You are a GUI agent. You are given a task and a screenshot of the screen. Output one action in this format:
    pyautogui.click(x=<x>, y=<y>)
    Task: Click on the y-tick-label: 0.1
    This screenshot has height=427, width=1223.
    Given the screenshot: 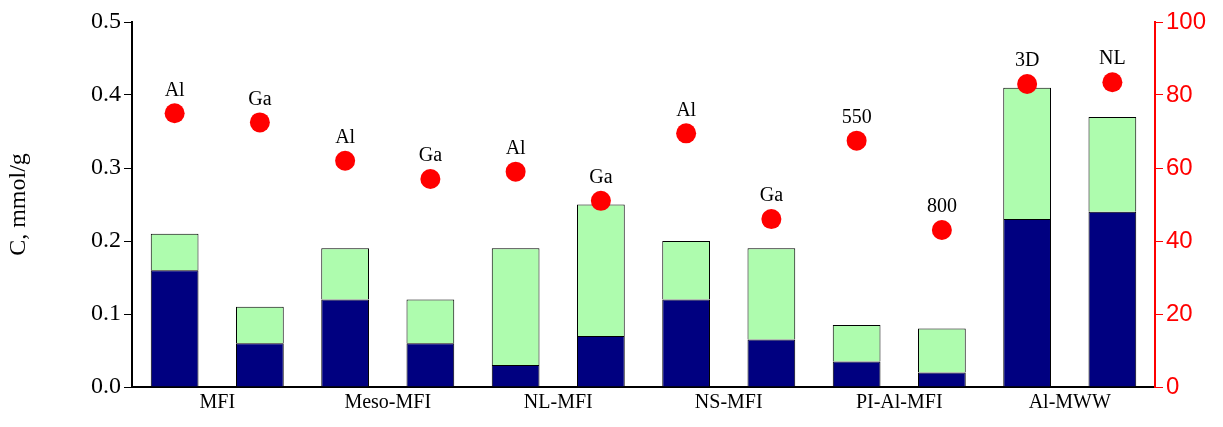 What is the action you would take?
    pyautogui.click(x=106, y=312)
    